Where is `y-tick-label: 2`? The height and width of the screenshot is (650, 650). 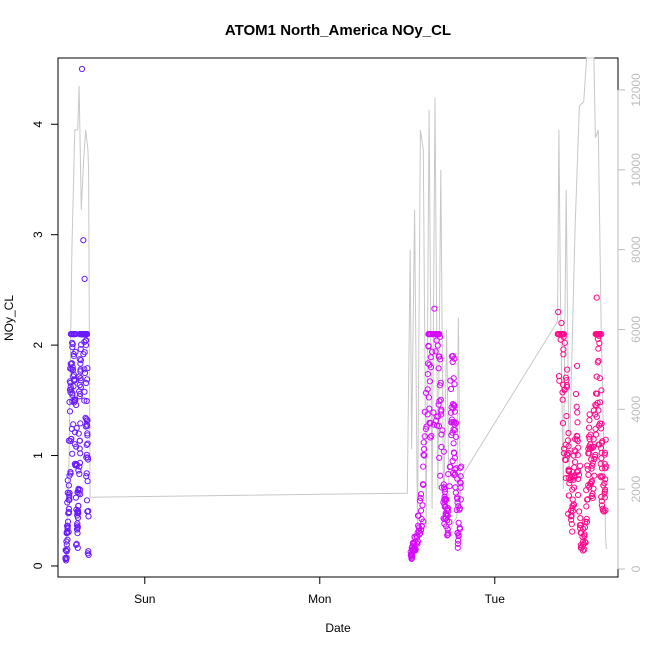
y-tick-label: 2 is located at coordinates (38, 344).